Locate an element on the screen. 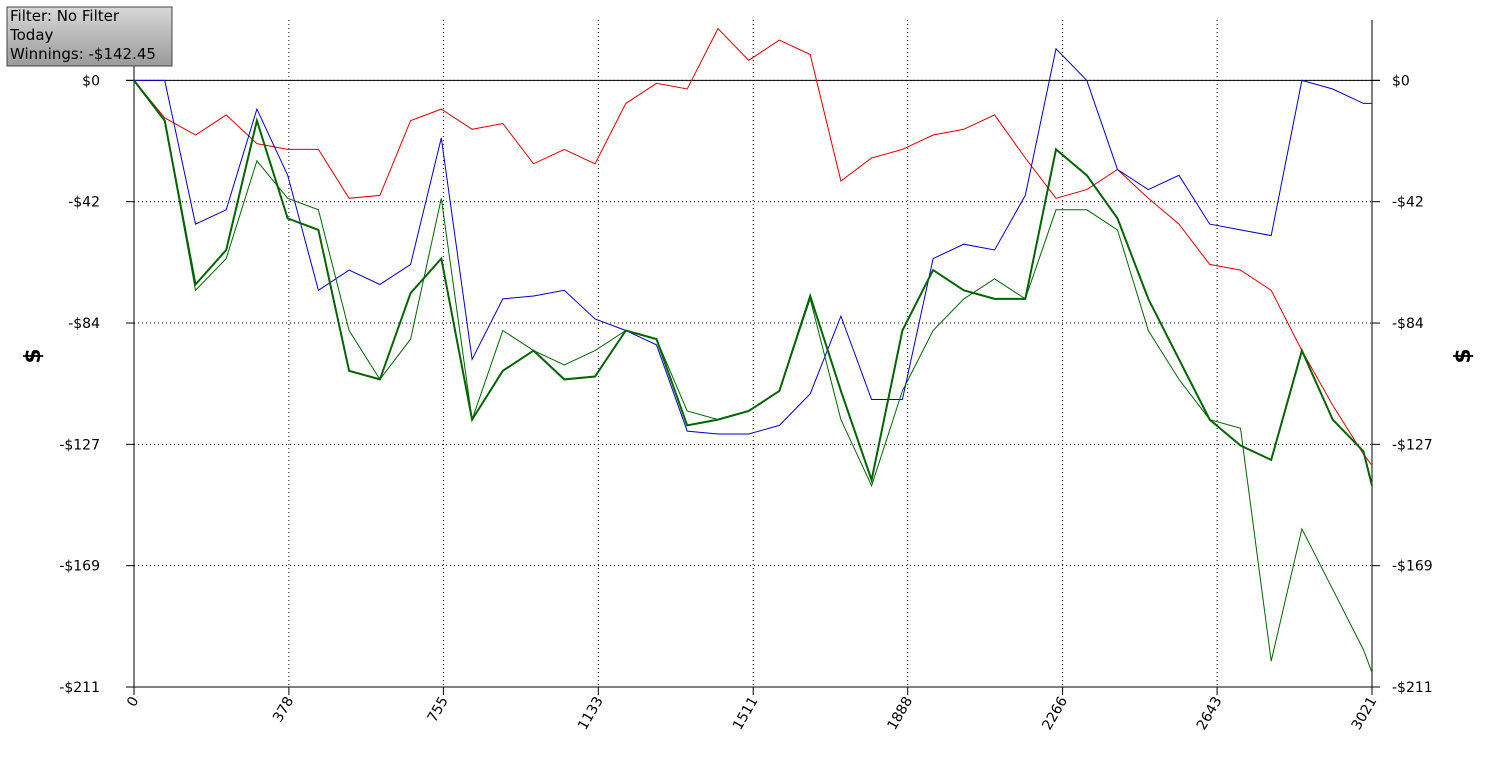 The width and height of the screenshot is (1491, 760). y-tick-label: -$211 is located at coordinates (79, 688).